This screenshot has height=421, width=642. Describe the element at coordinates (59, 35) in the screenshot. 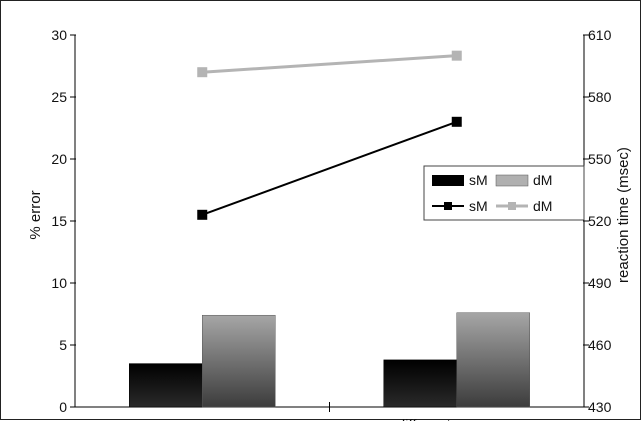

I see `left-tick-label: 30` at that location.